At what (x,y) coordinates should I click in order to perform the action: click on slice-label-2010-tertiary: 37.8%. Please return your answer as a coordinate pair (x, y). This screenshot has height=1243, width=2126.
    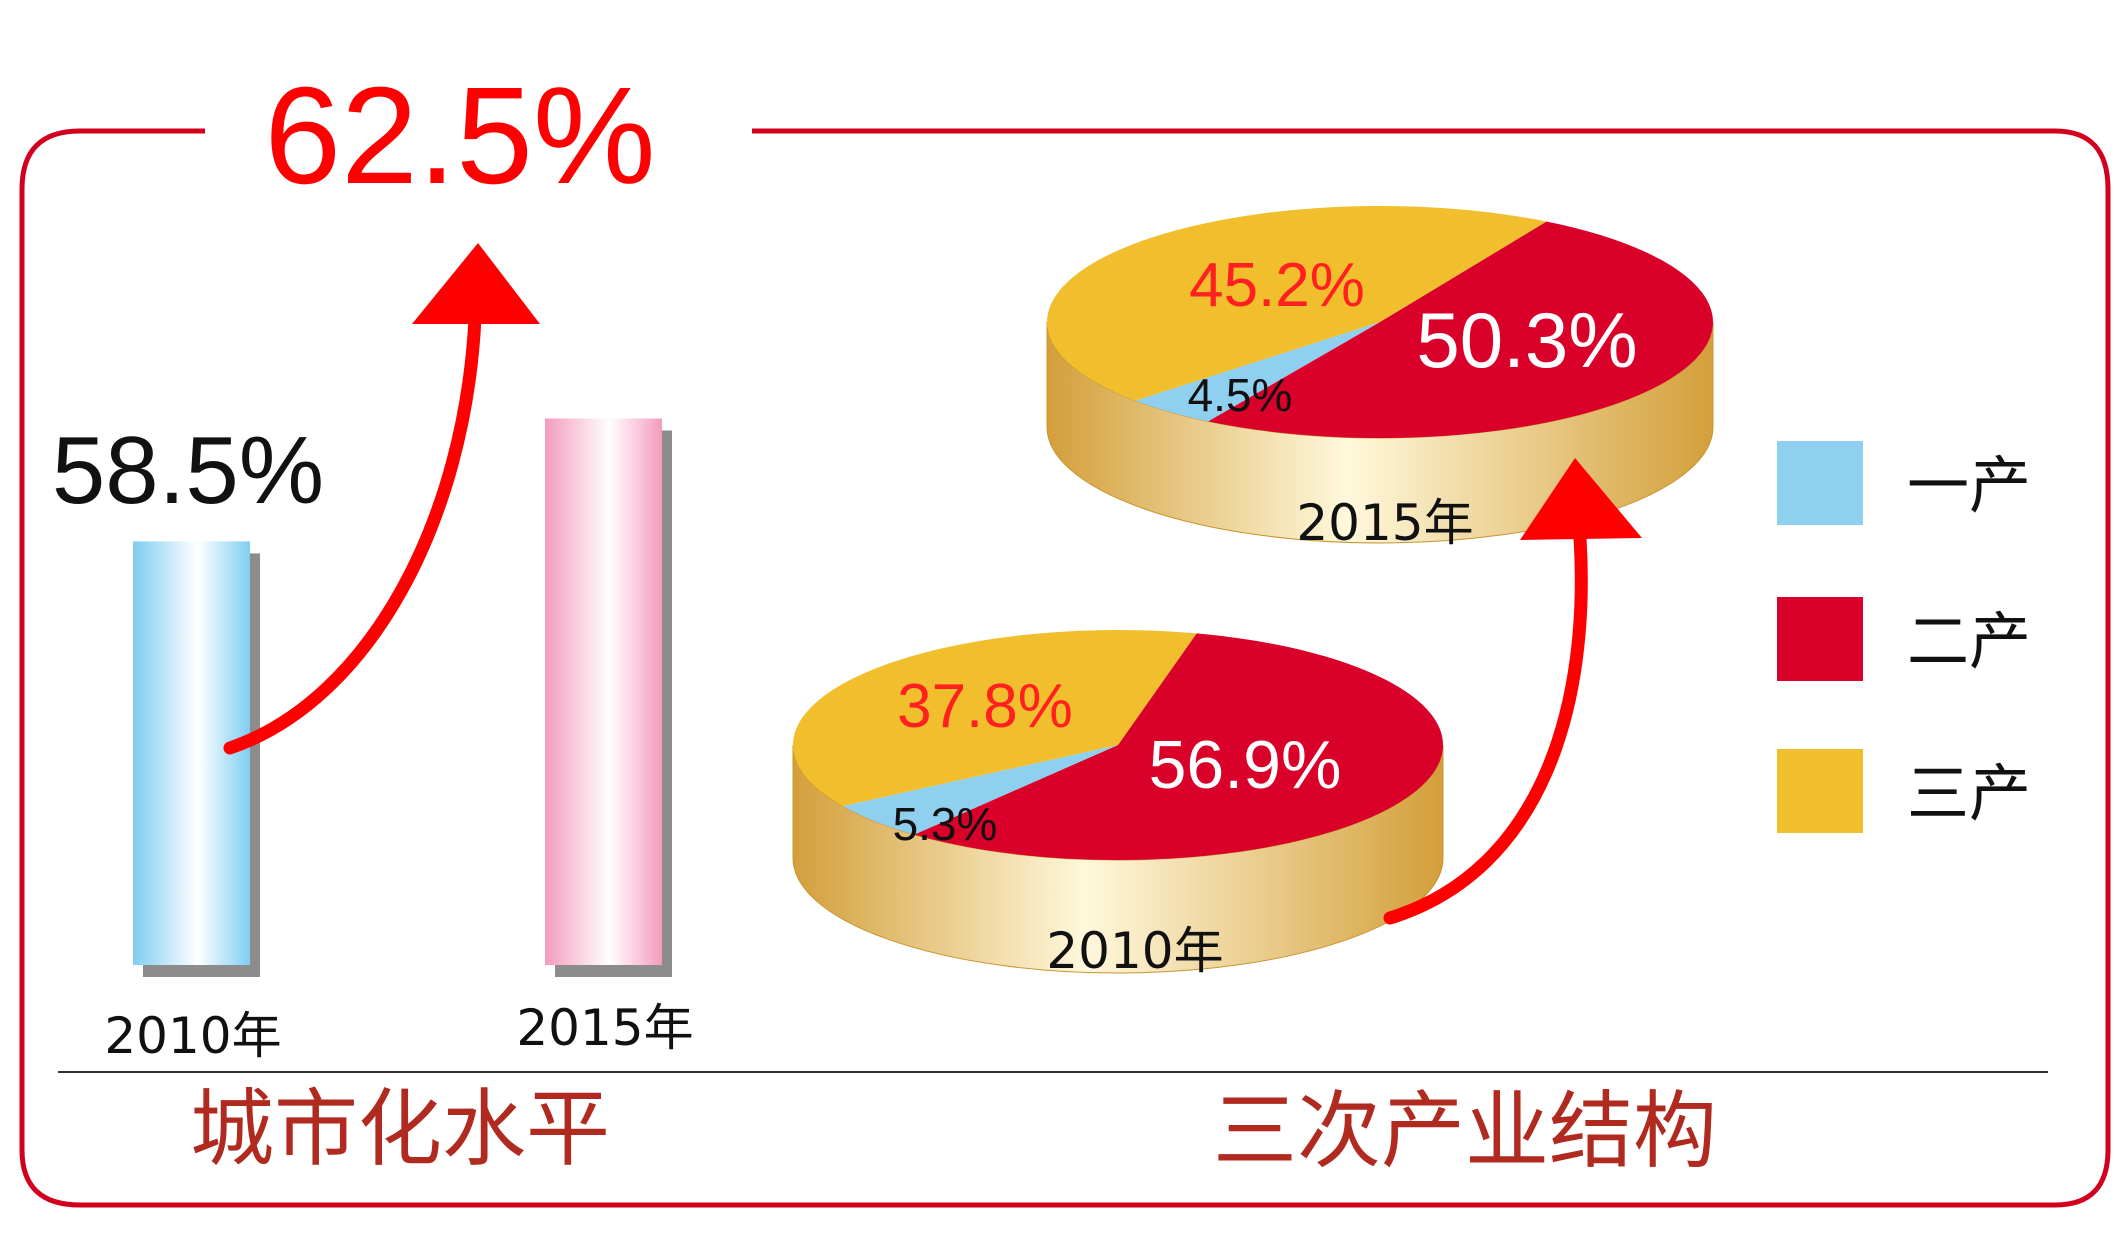
    Looking at the image, I should click on (985, 706).